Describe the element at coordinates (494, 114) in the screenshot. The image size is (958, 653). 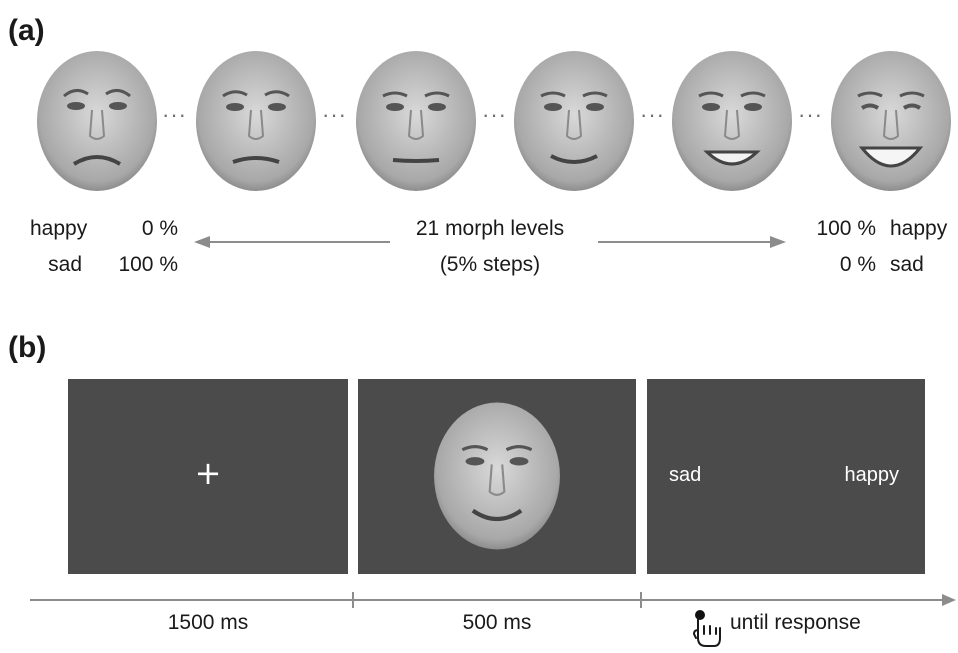
I see `ellipsis-3: ···` at that location.